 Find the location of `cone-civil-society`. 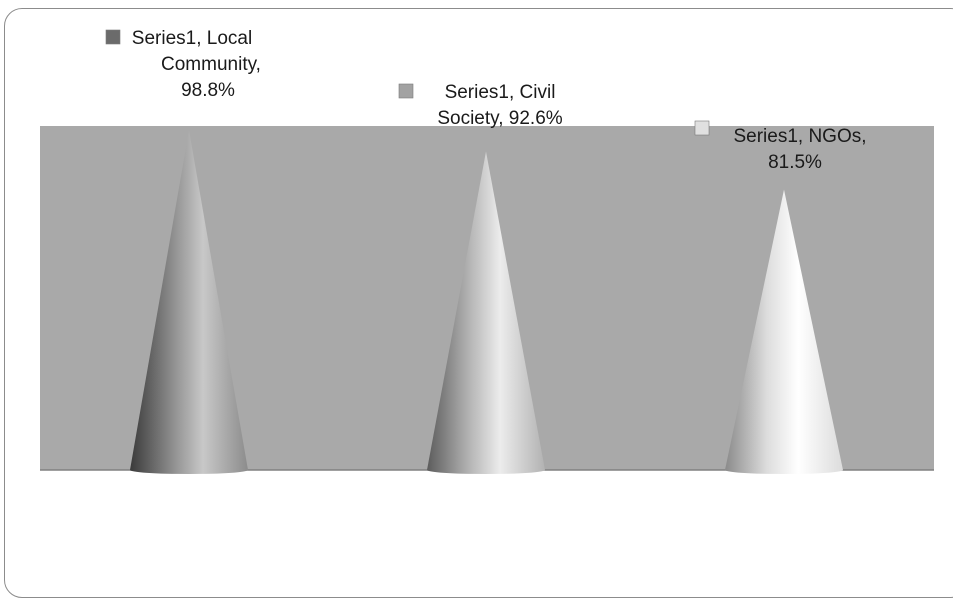

cone-civil-society is located at coordinates (486, 312).